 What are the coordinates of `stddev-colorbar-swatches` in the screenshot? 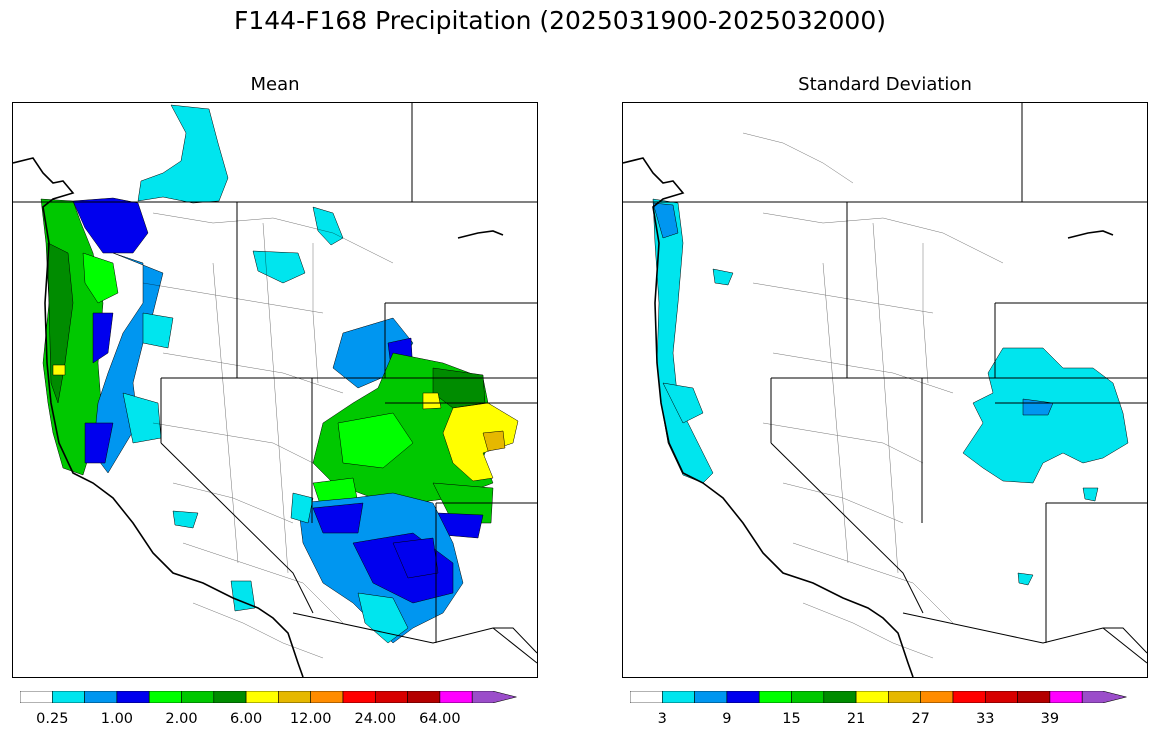 It's located at (878, 697).